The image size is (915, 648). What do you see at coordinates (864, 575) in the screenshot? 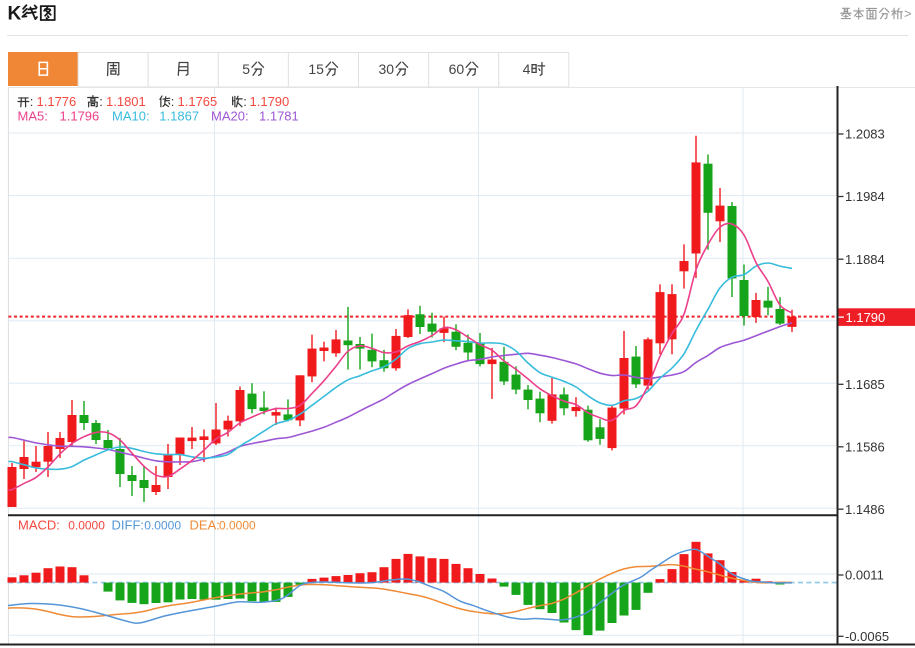
I see `svg-text: 0.0011` at bounding box center [864, 575].